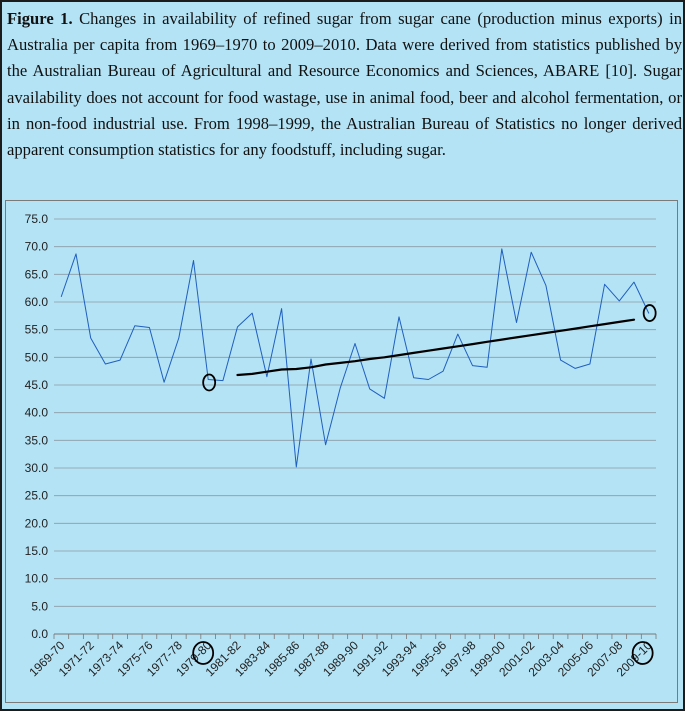 The width and height of the screenshot is (685, 711). I want to click on y-tick-label: 5.0, so click(39, 606).